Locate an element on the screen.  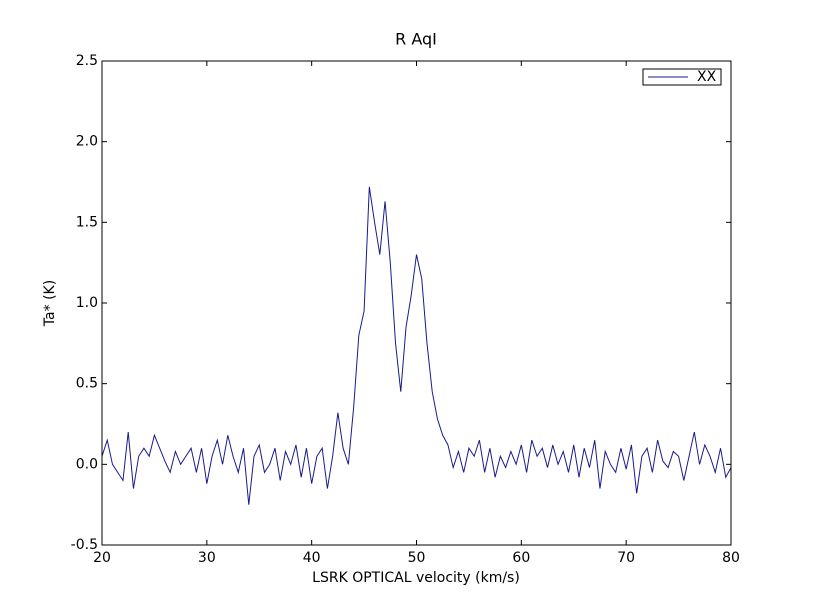
x-tick-label: 20 is located at coordinates (102, 558).